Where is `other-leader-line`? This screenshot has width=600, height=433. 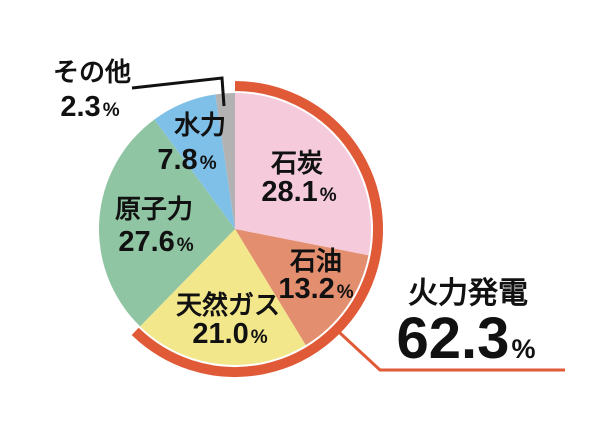 other-leader-line is located at coordinates (178, 91).